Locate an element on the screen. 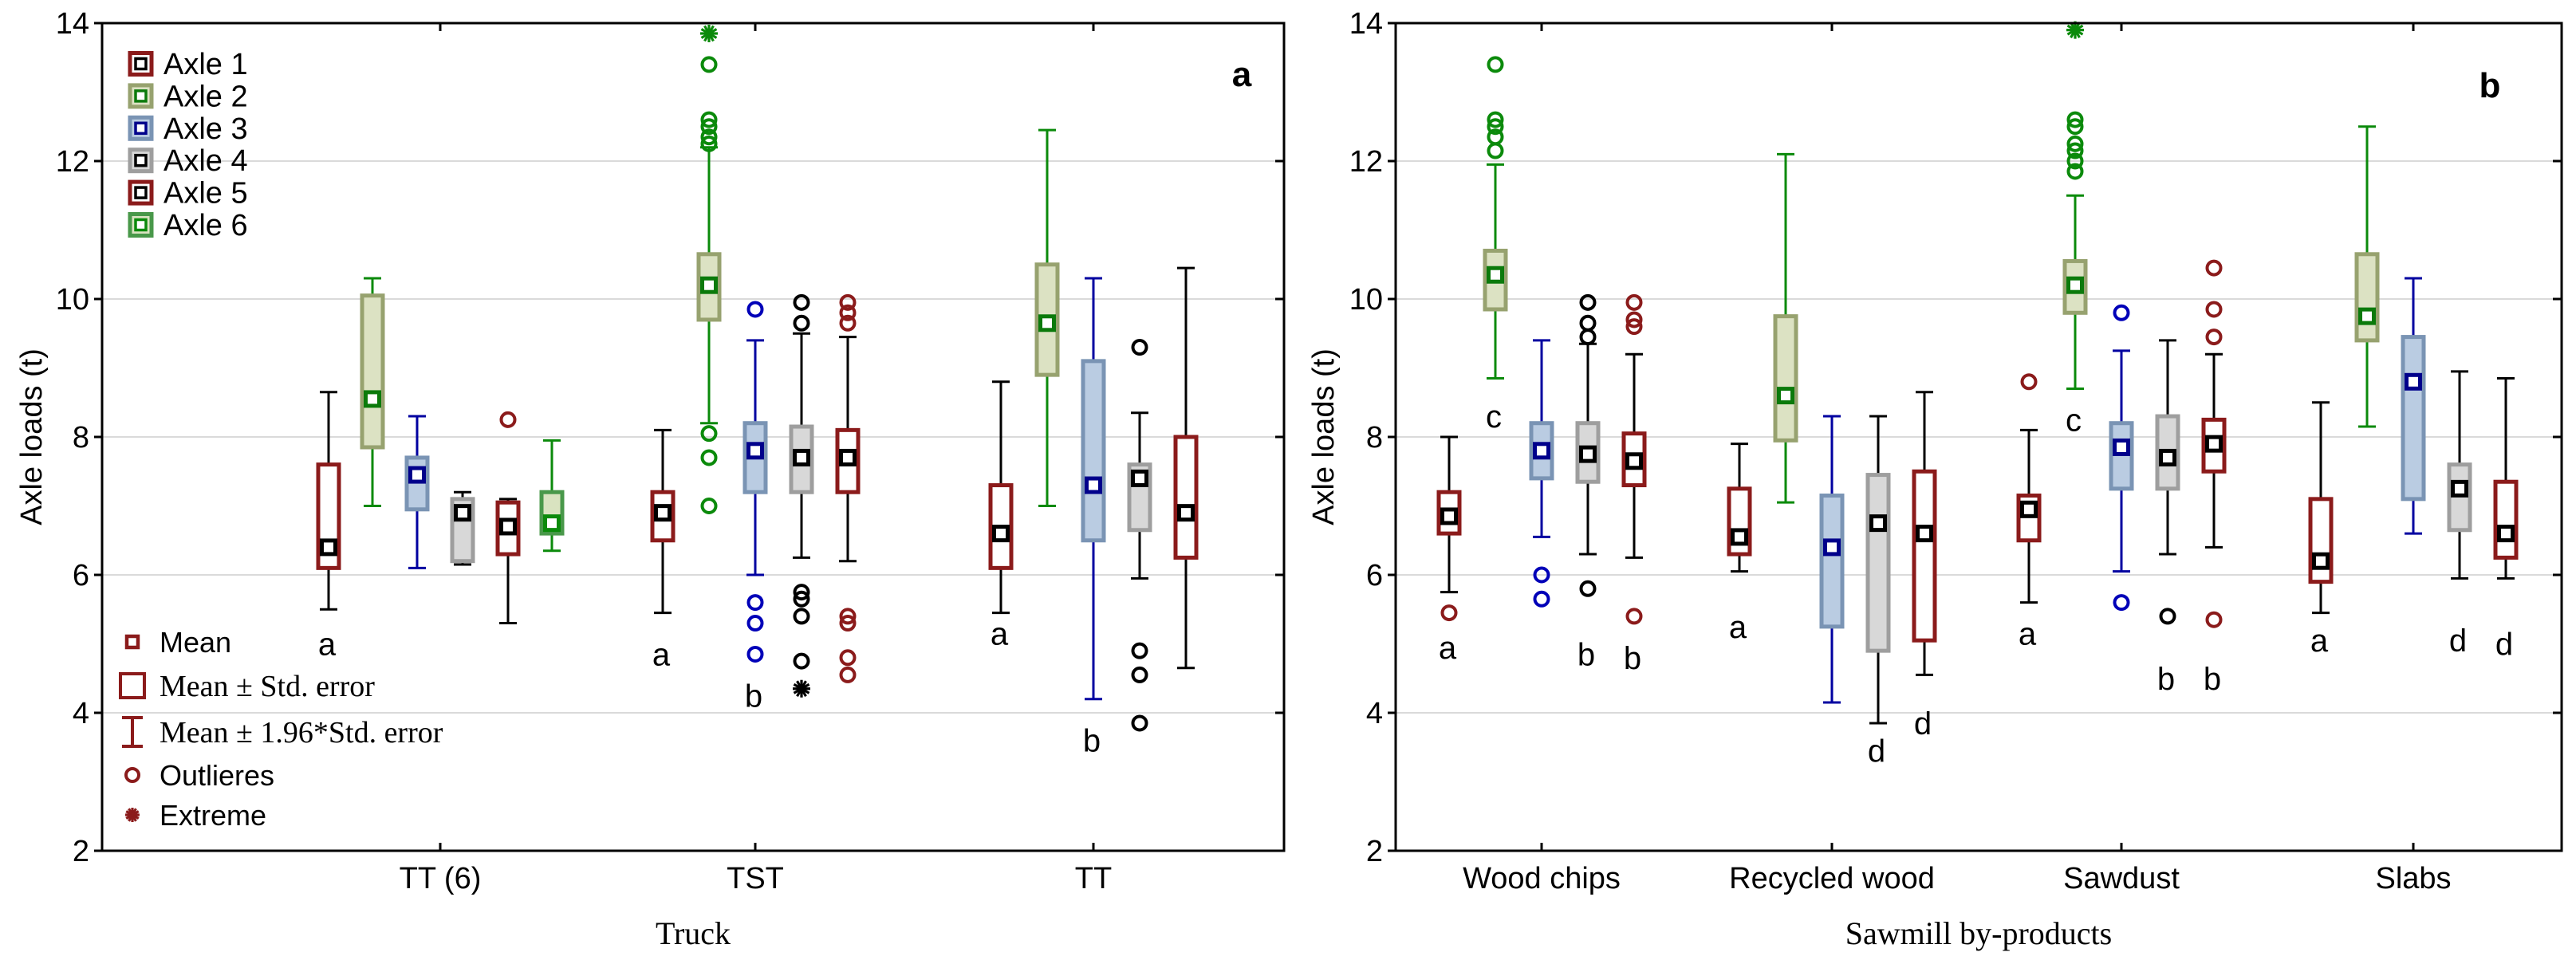  extreme-point is located at coordinates (709, 33).